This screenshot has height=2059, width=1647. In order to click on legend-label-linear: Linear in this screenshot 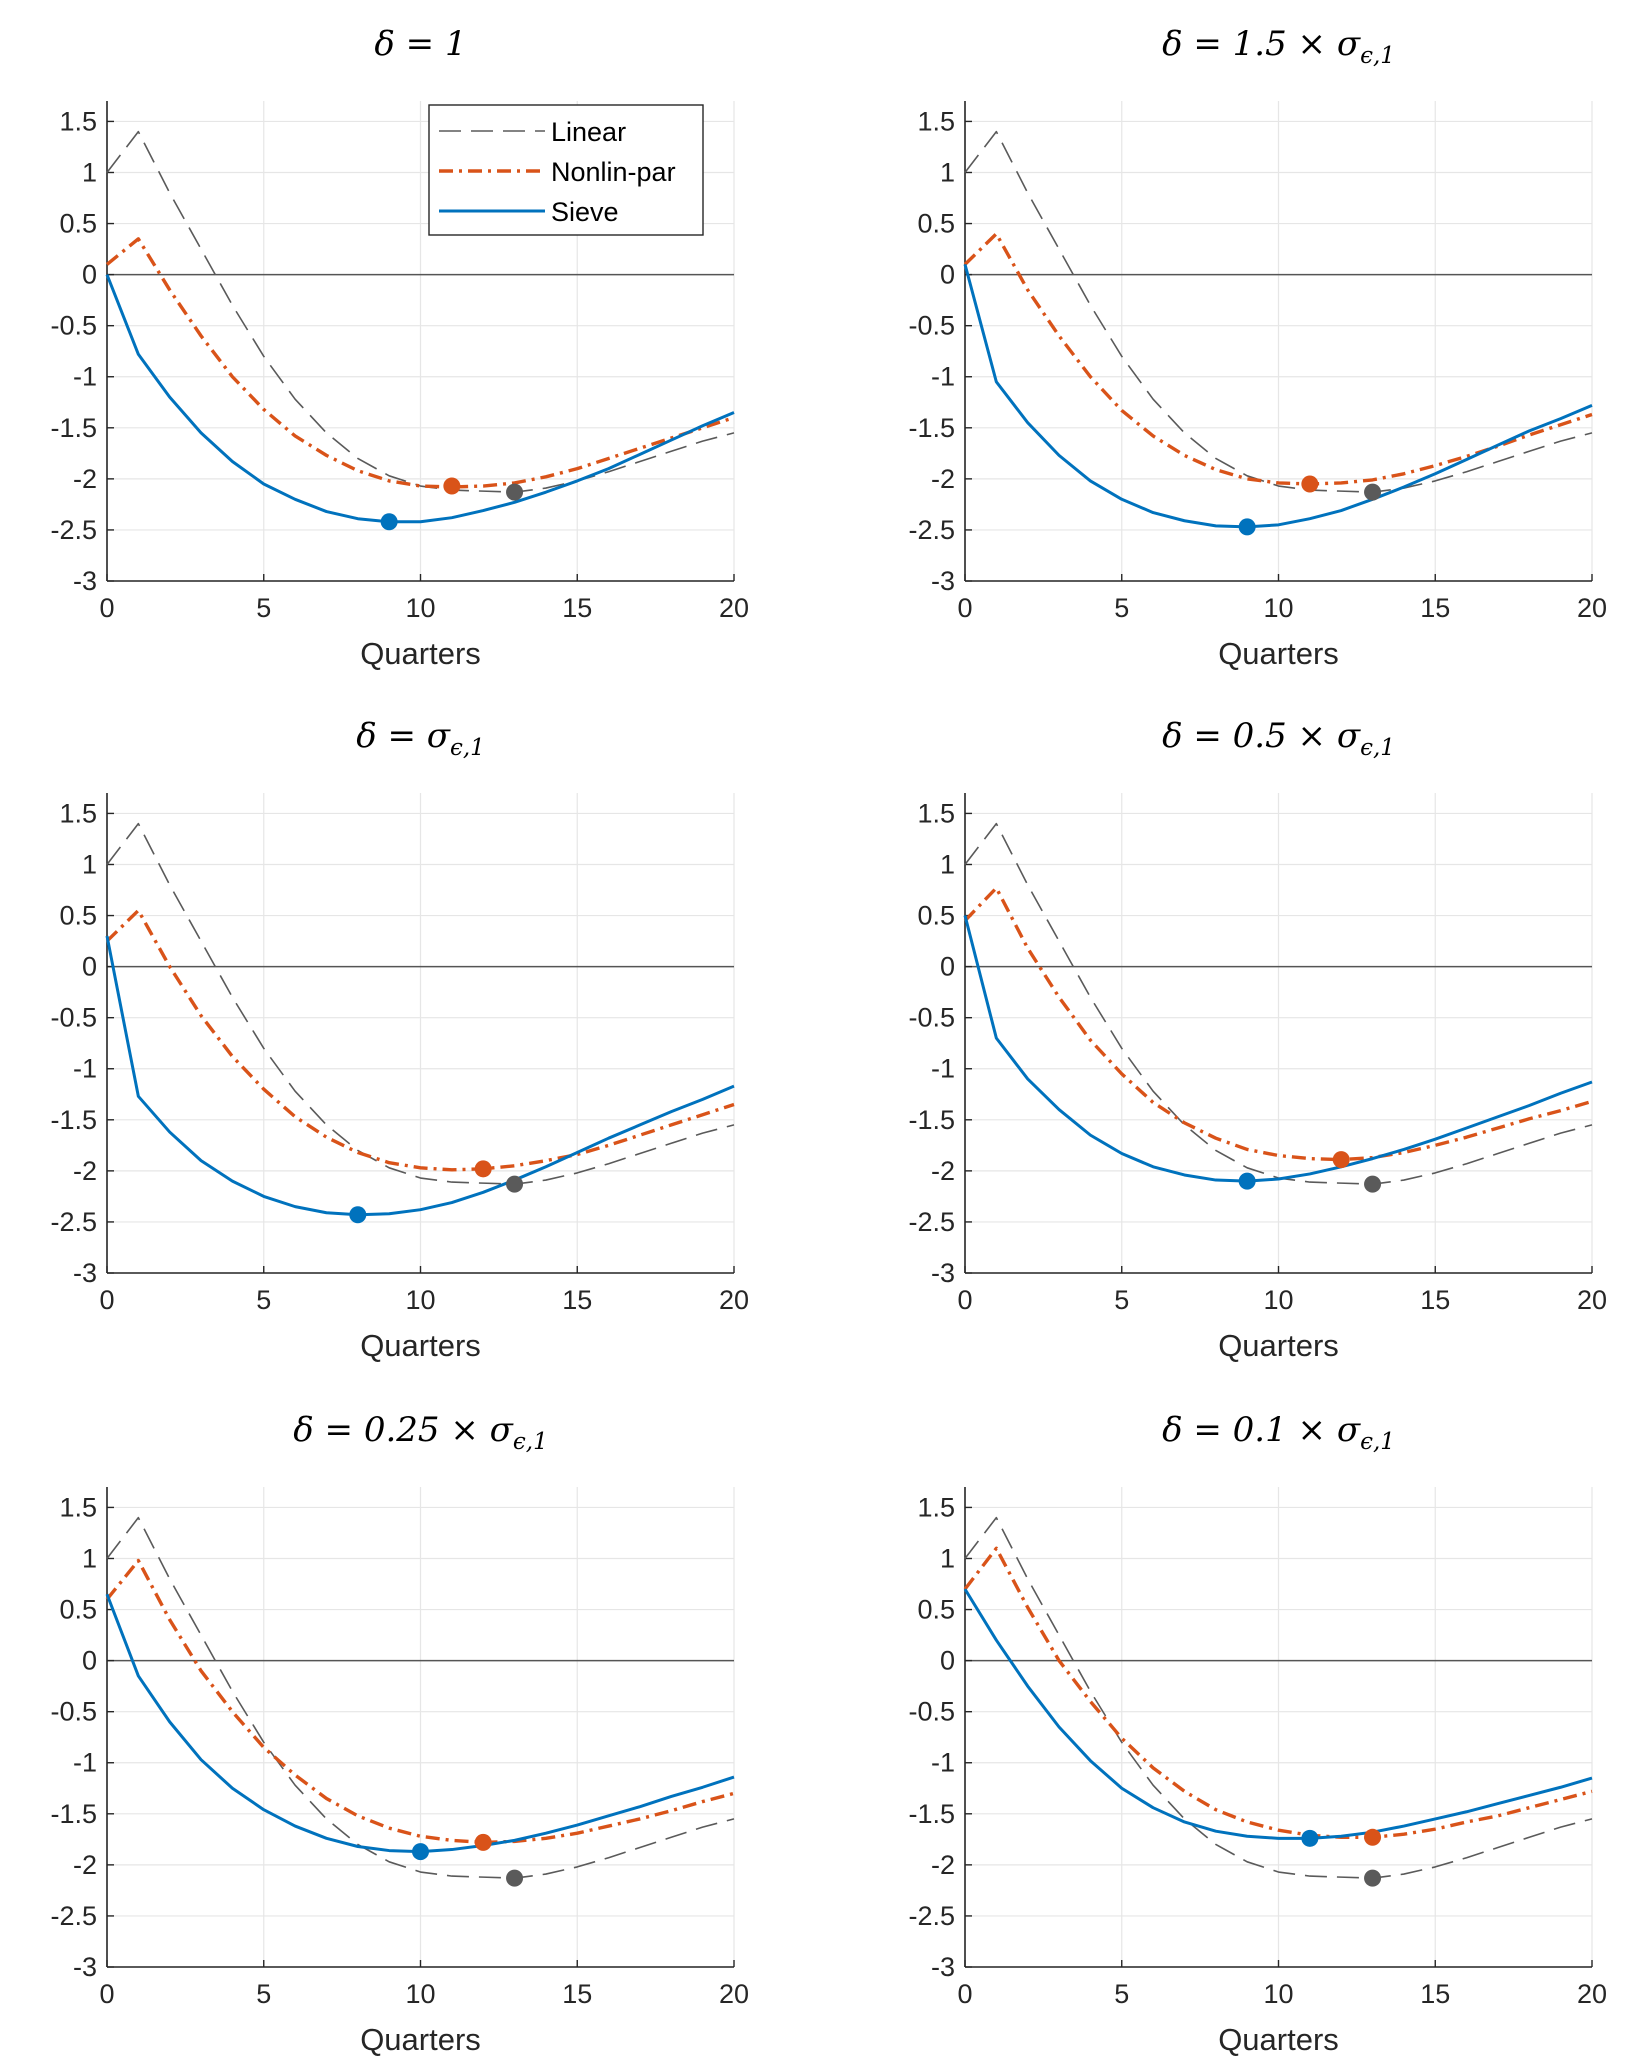, I will do `click(588, 132)`.